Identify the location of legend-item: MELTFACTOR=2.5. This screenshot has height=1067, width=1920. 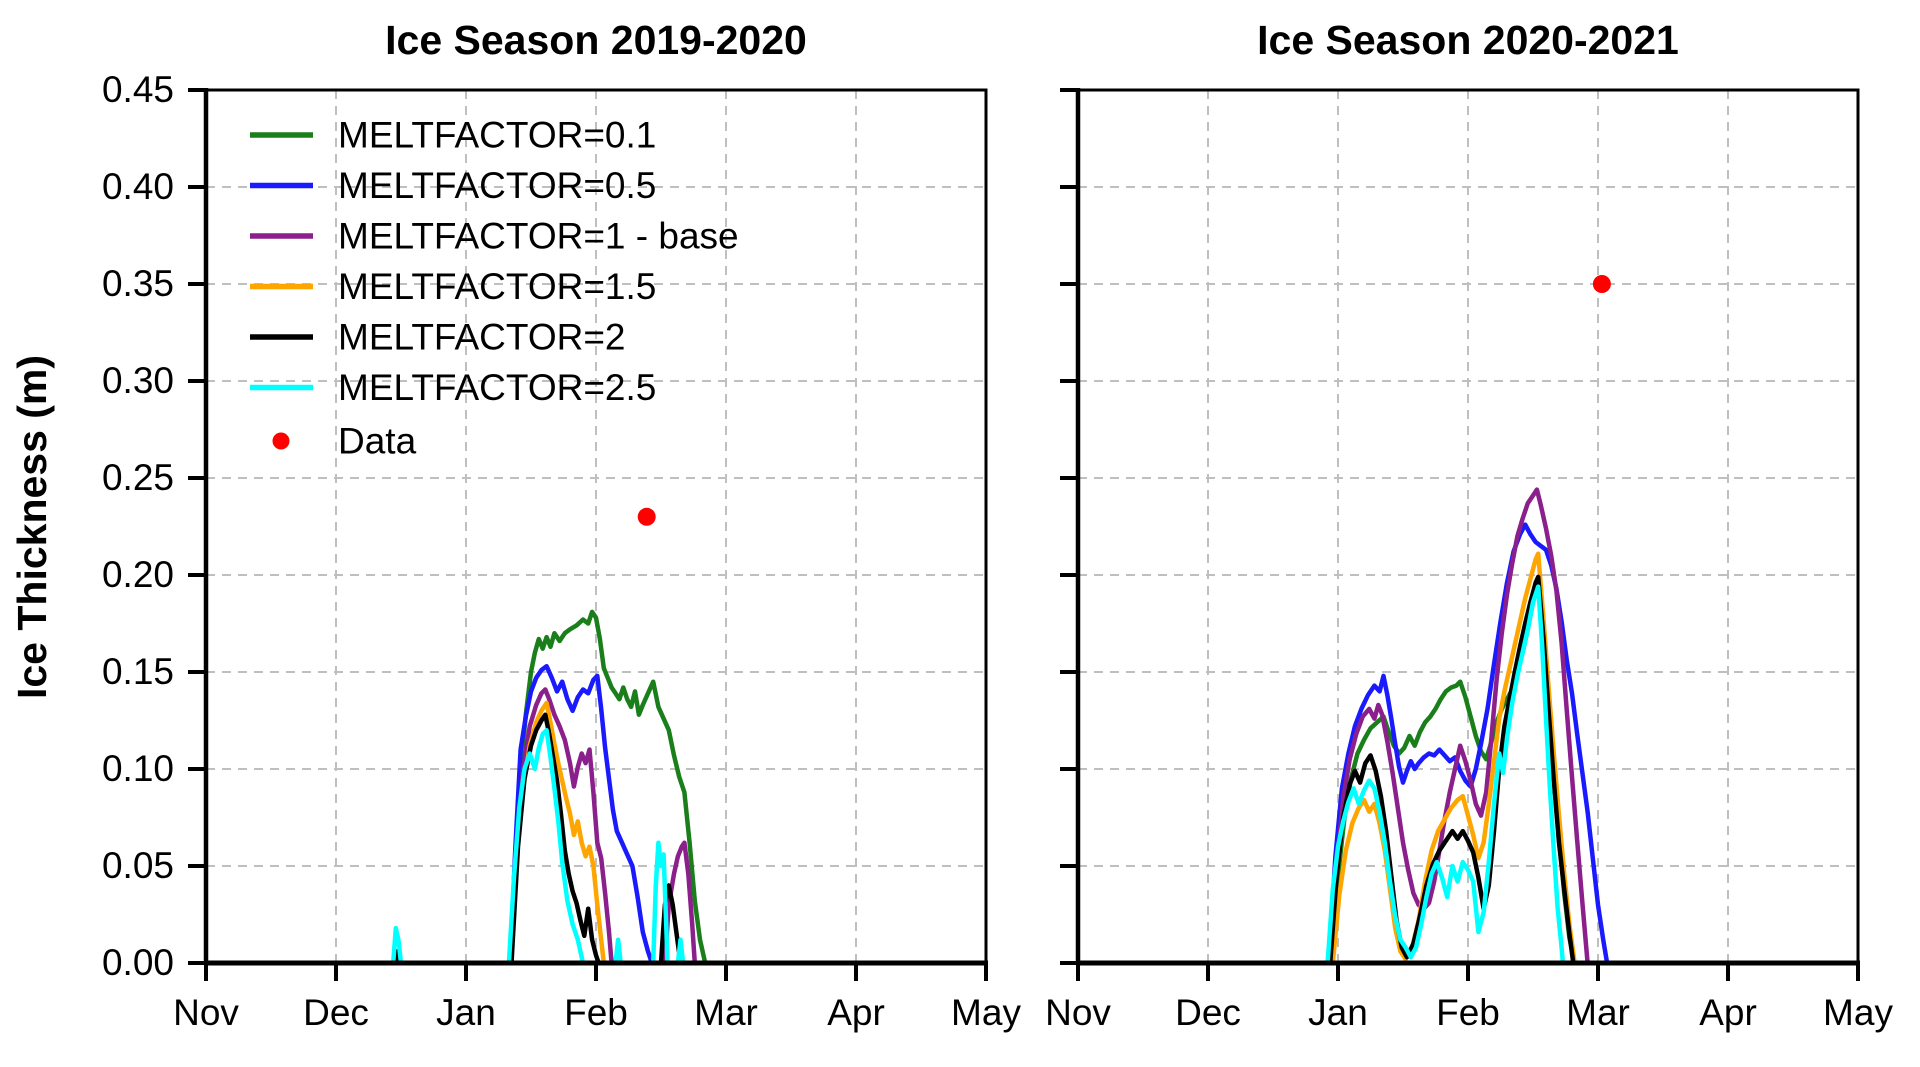
(453, 387).